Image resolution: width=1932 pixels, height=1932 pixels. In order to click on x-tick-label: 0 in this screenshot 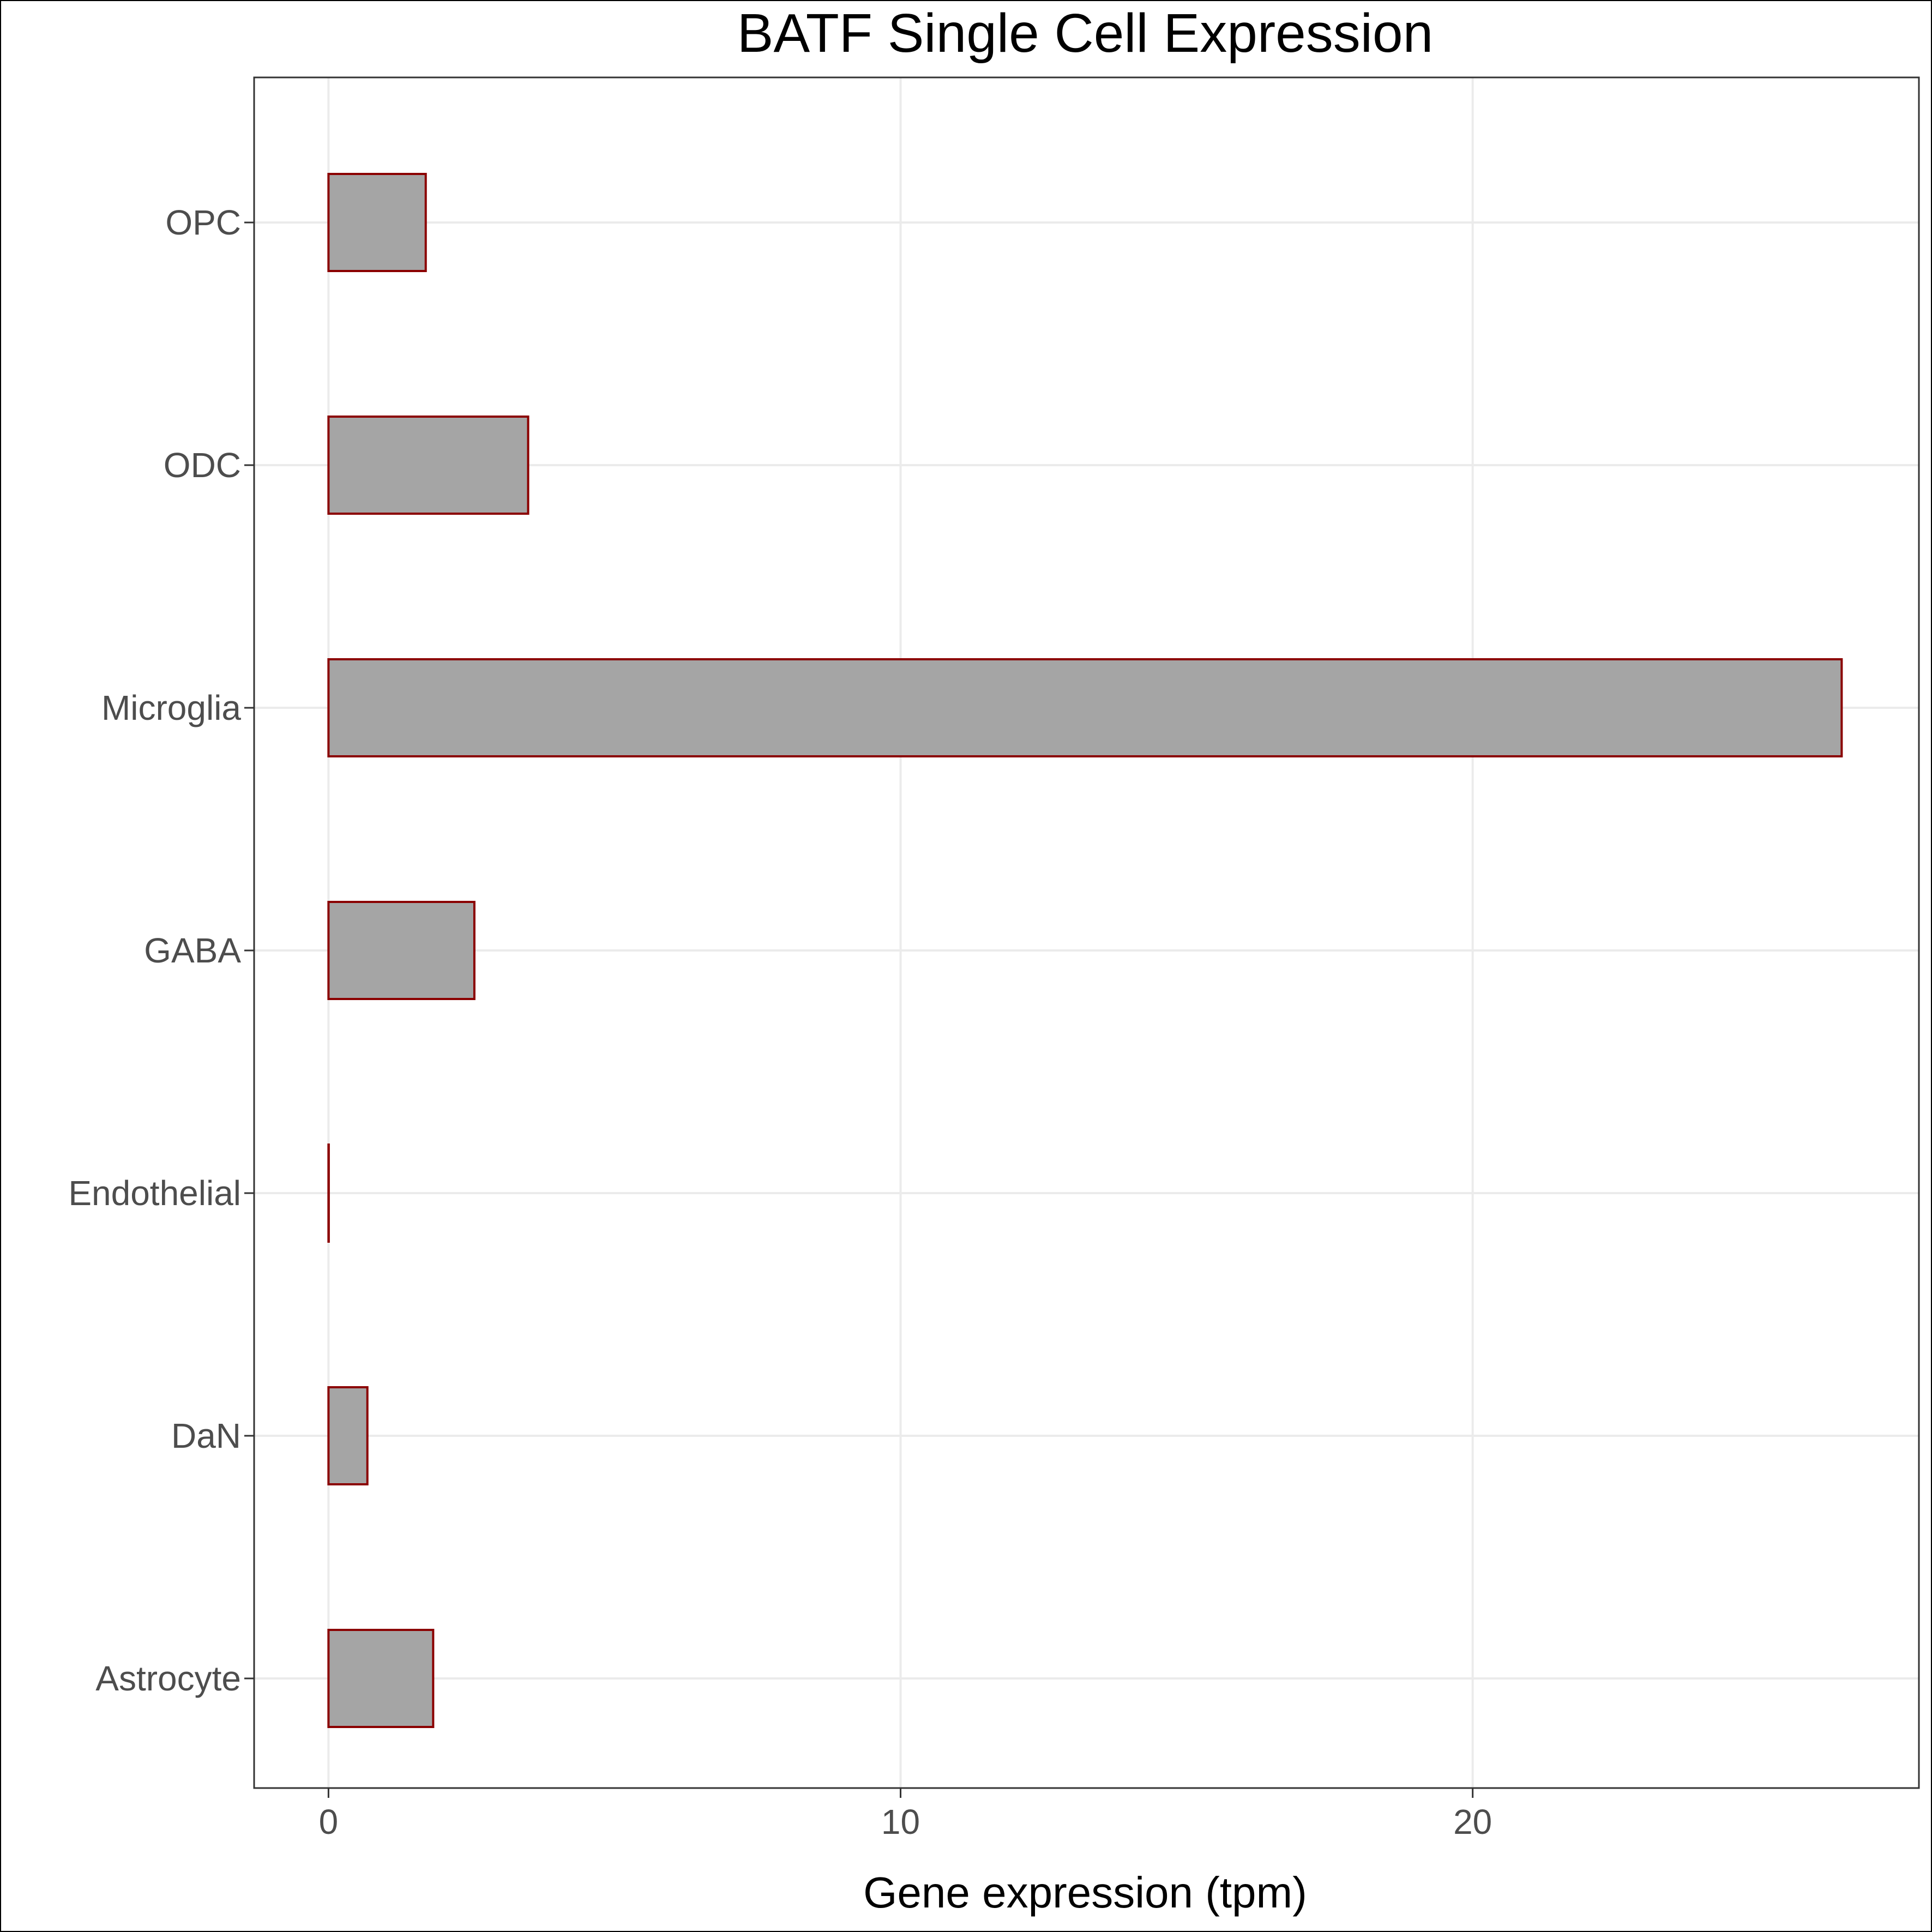, I will do `click(329, 1821)`.